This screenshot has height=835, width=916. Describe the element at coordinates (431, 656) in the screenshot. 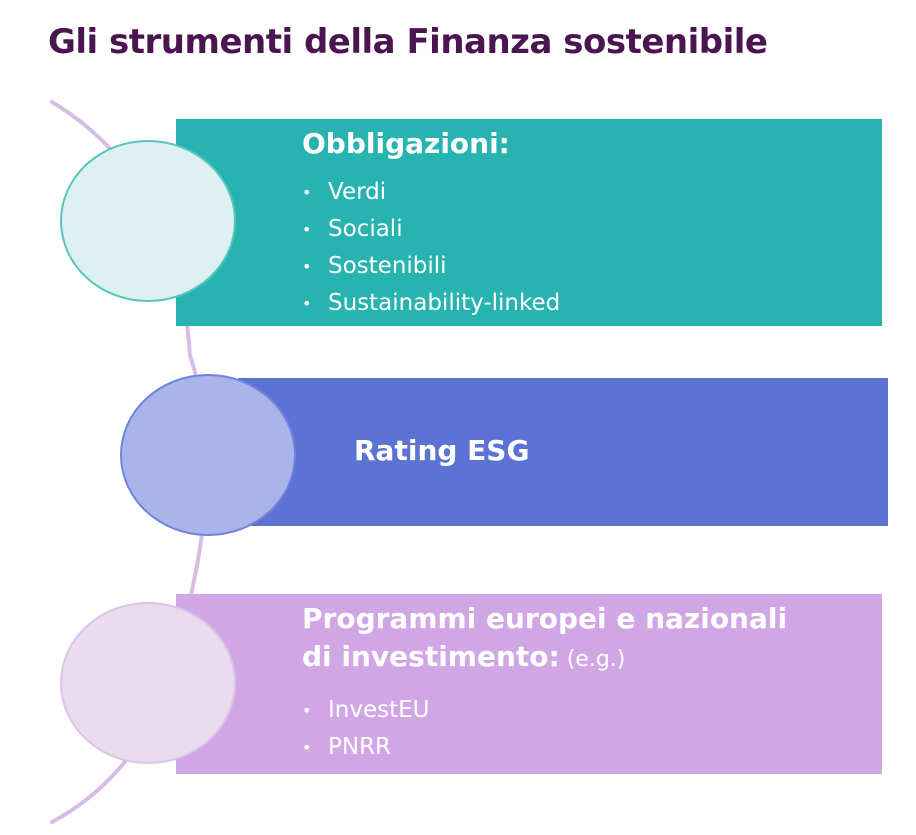

I see `heading-line-2: di investimento:` at that location.